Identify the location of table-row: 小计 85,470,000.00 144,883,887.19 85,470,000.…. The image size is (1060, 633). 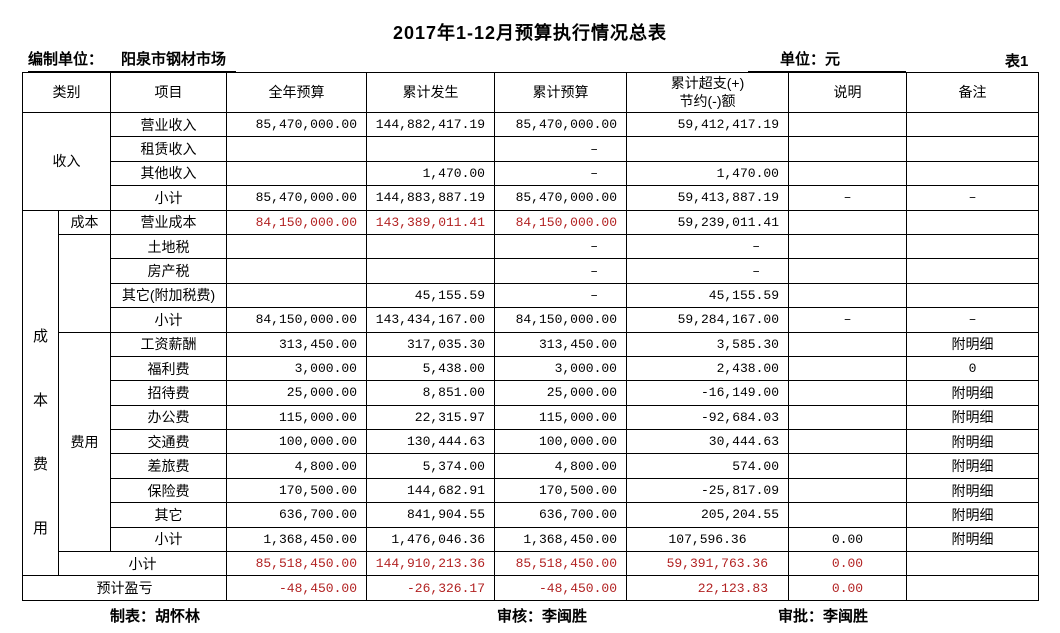
(531, 198).